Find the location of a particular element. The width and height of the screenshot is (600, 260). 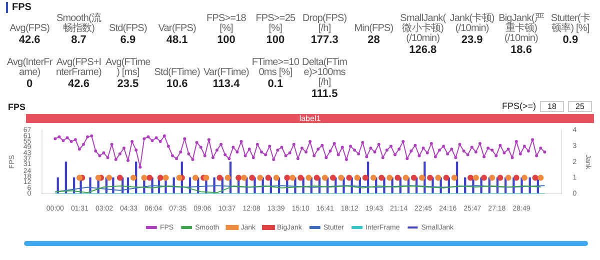

text: Std(FPS) is located at coordinates (128, 28).